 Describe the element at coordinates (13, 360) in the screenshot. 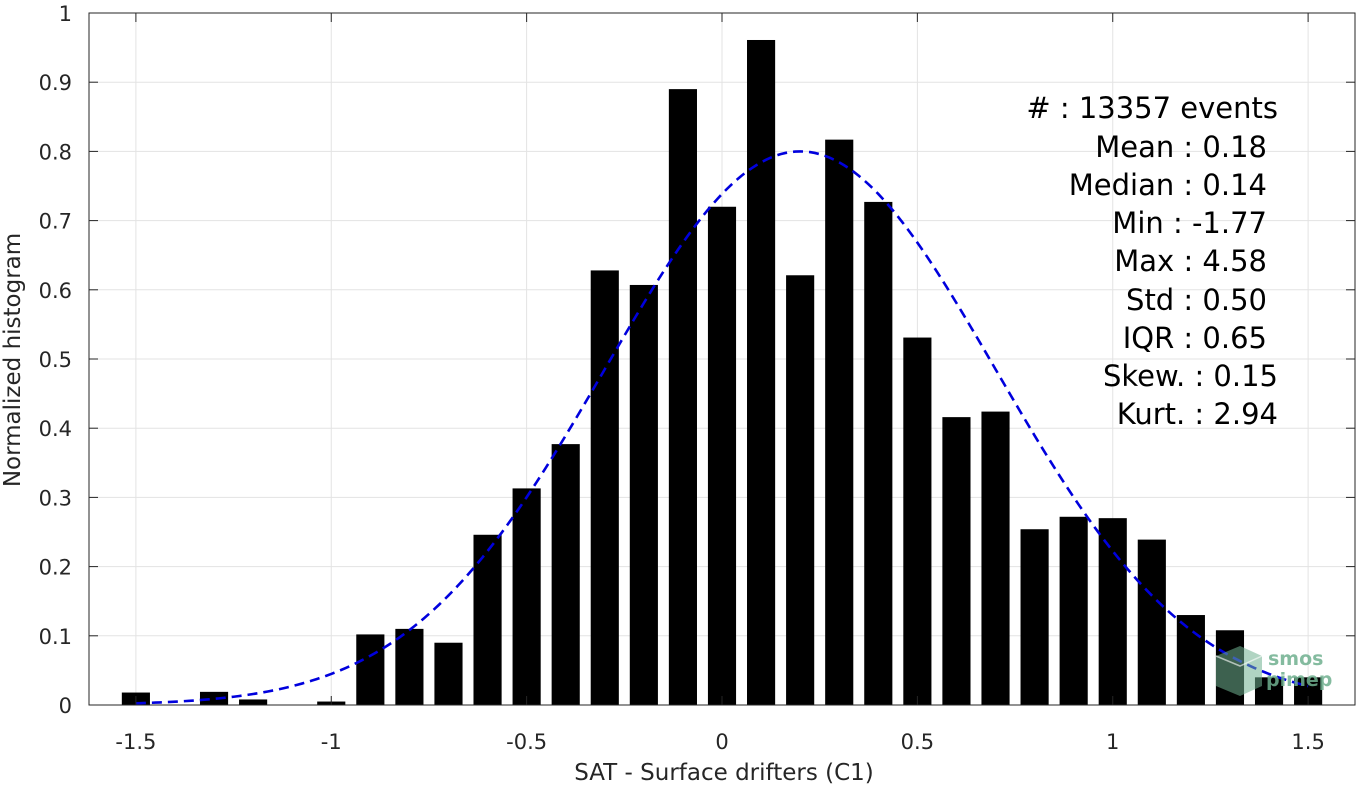

I see `y-axis-title: Normalized histogram` at that location.